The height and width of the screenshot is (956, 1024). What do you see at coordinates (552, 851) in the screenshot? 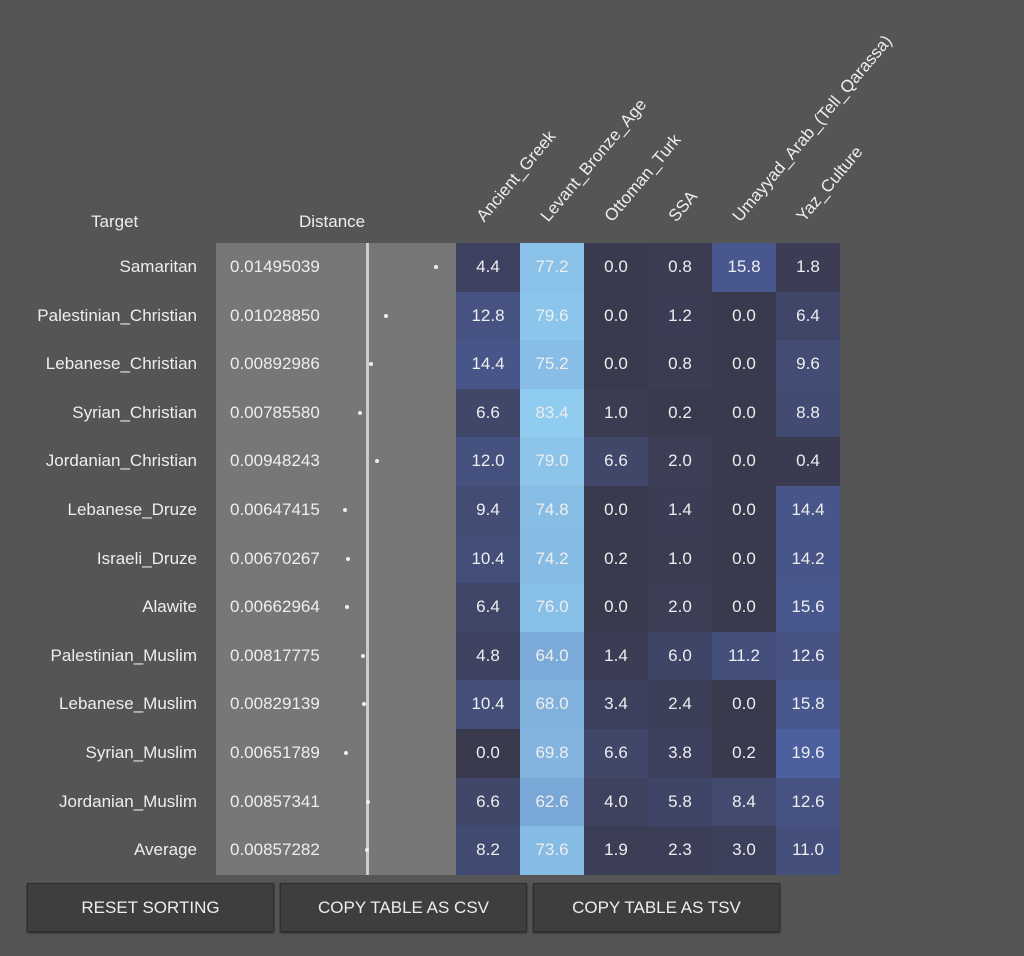
I see `value-cell: 73.6` at bounding box center [552, 851].